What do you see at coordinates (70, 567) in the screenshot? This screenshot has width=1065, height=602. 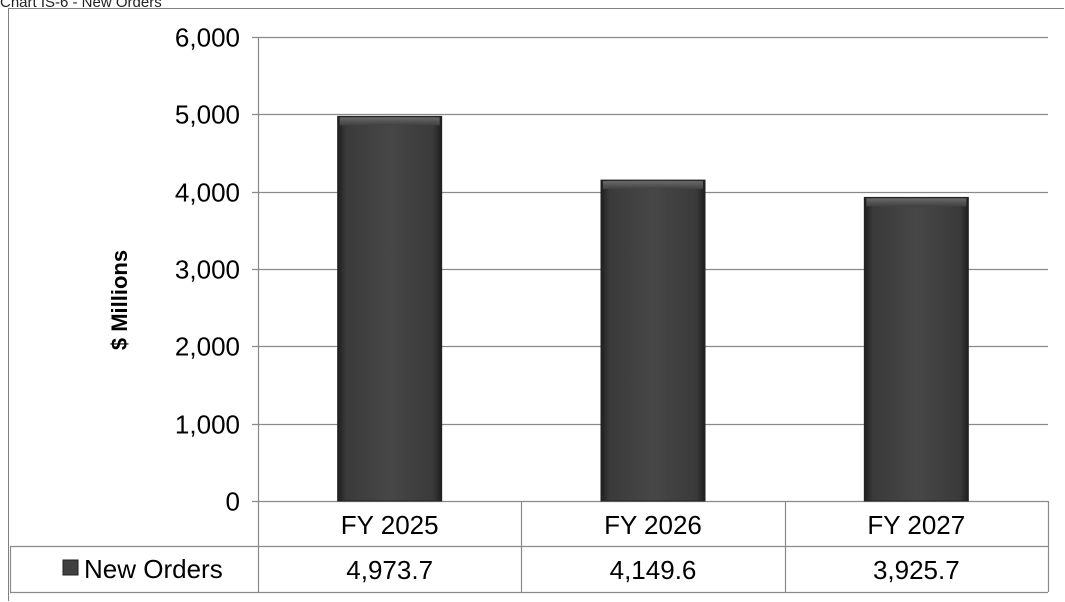 I see `legend-swatch` at bounding box center [70, 567].